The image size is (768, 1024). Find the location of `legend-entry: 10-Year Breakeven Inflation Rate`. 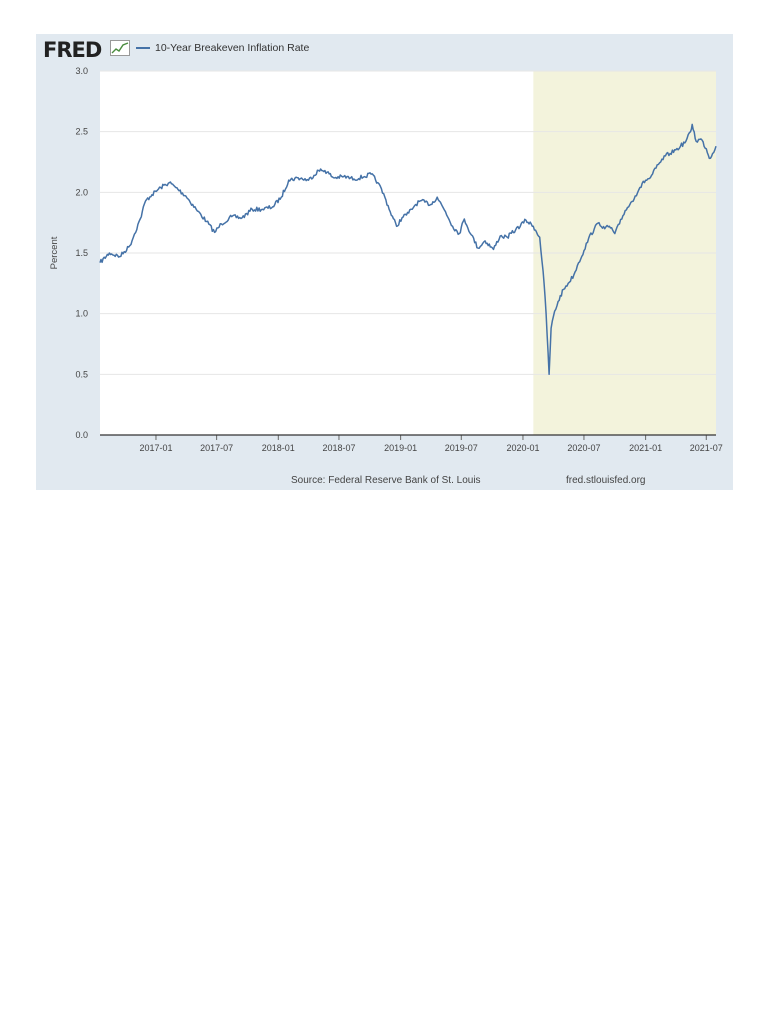

legend-entry: 10-Year Breakeven Inflation Rate is located at coordinates (232, 48).